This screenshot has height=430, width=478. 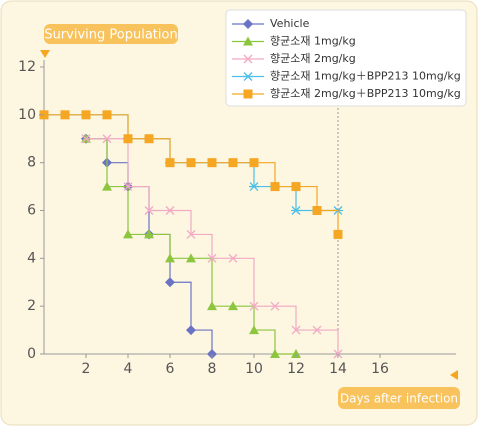 What do you see at coordinates (45, 54) in the screenshot?
I see `y-arrow` at bounding box center [45, 54].